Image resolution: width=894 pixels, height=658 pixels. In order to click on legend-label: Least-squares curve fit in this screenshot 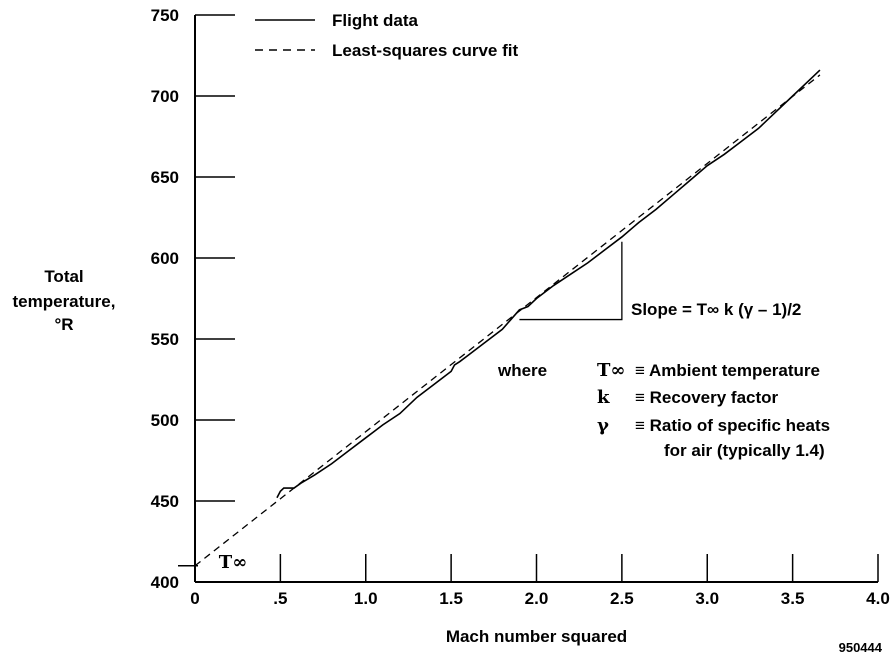, I will do `click(425, 50)`.